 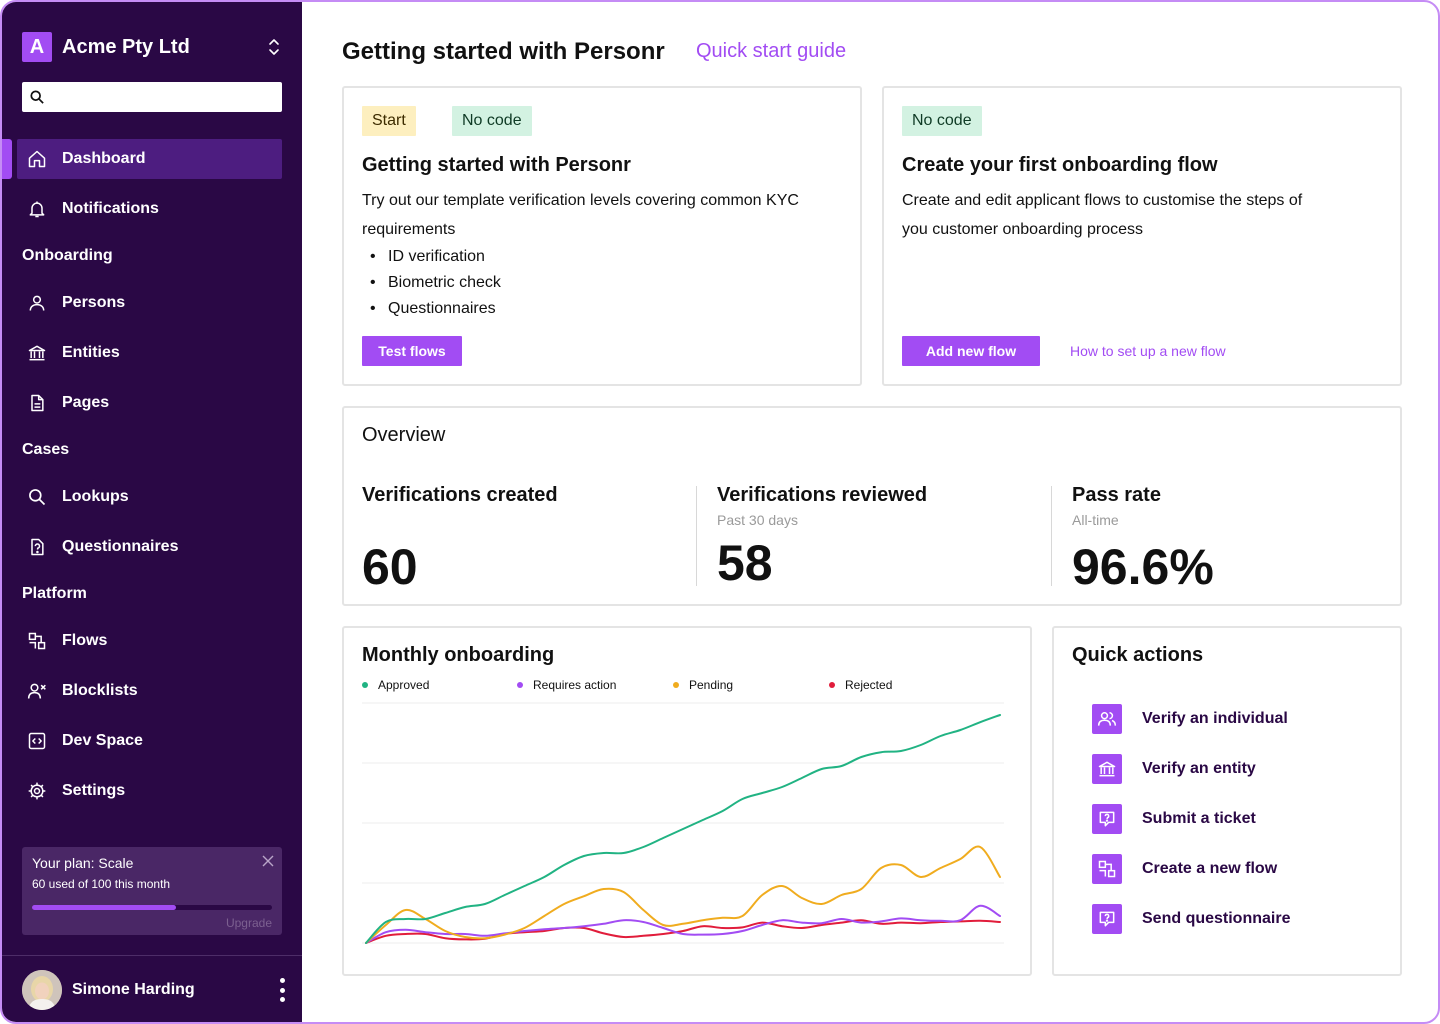 I want to click on close-icon, so click(x=268, y=861).